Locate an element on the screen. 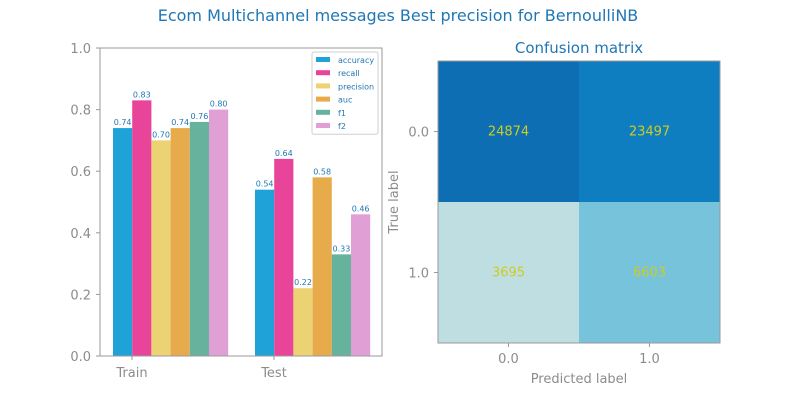 The image size is (800, 404). bar-accuracy-train is located at coordinates (123, 242).